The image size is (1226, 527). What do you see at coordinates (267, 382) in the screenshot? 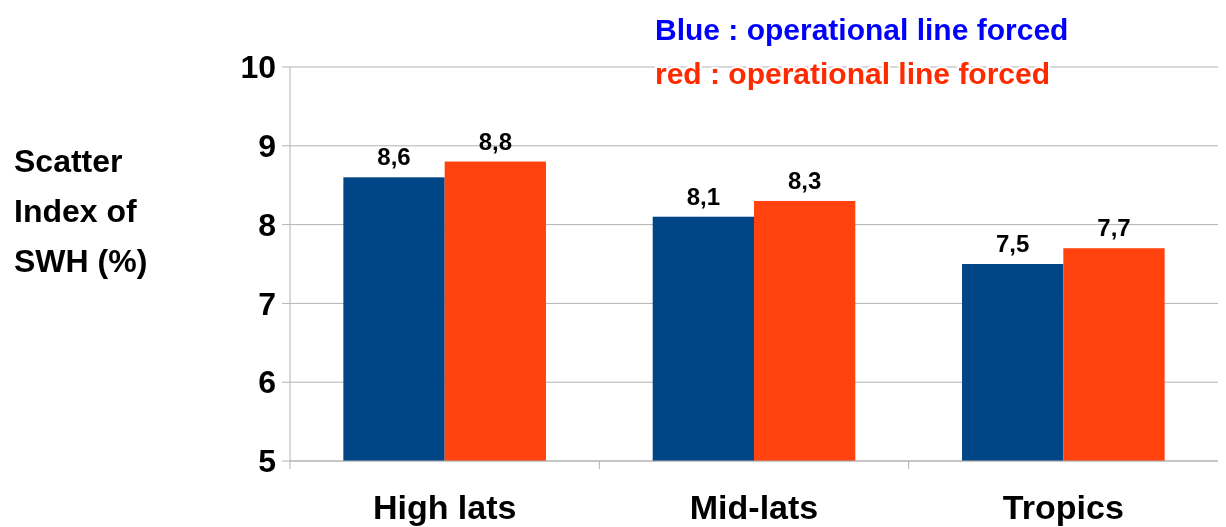
I see `y-tick-label: 6` at bounding box center [267, 382].